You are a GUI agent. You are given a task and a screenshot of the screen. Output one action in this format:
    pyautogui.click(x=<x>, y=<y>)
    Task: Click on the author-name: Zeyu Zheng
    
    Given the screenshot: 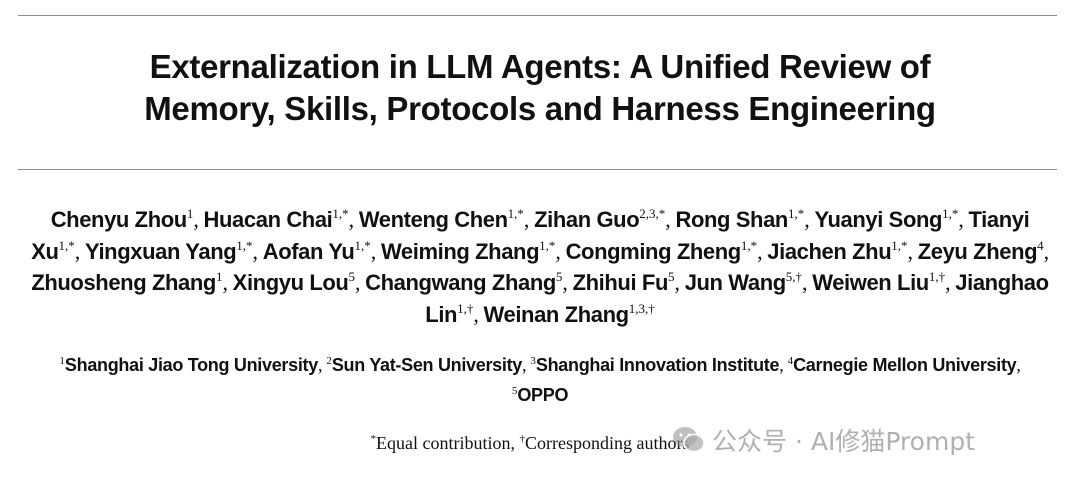 What is the action you would take?
    pyautogui.click(x=977, y=251)
    